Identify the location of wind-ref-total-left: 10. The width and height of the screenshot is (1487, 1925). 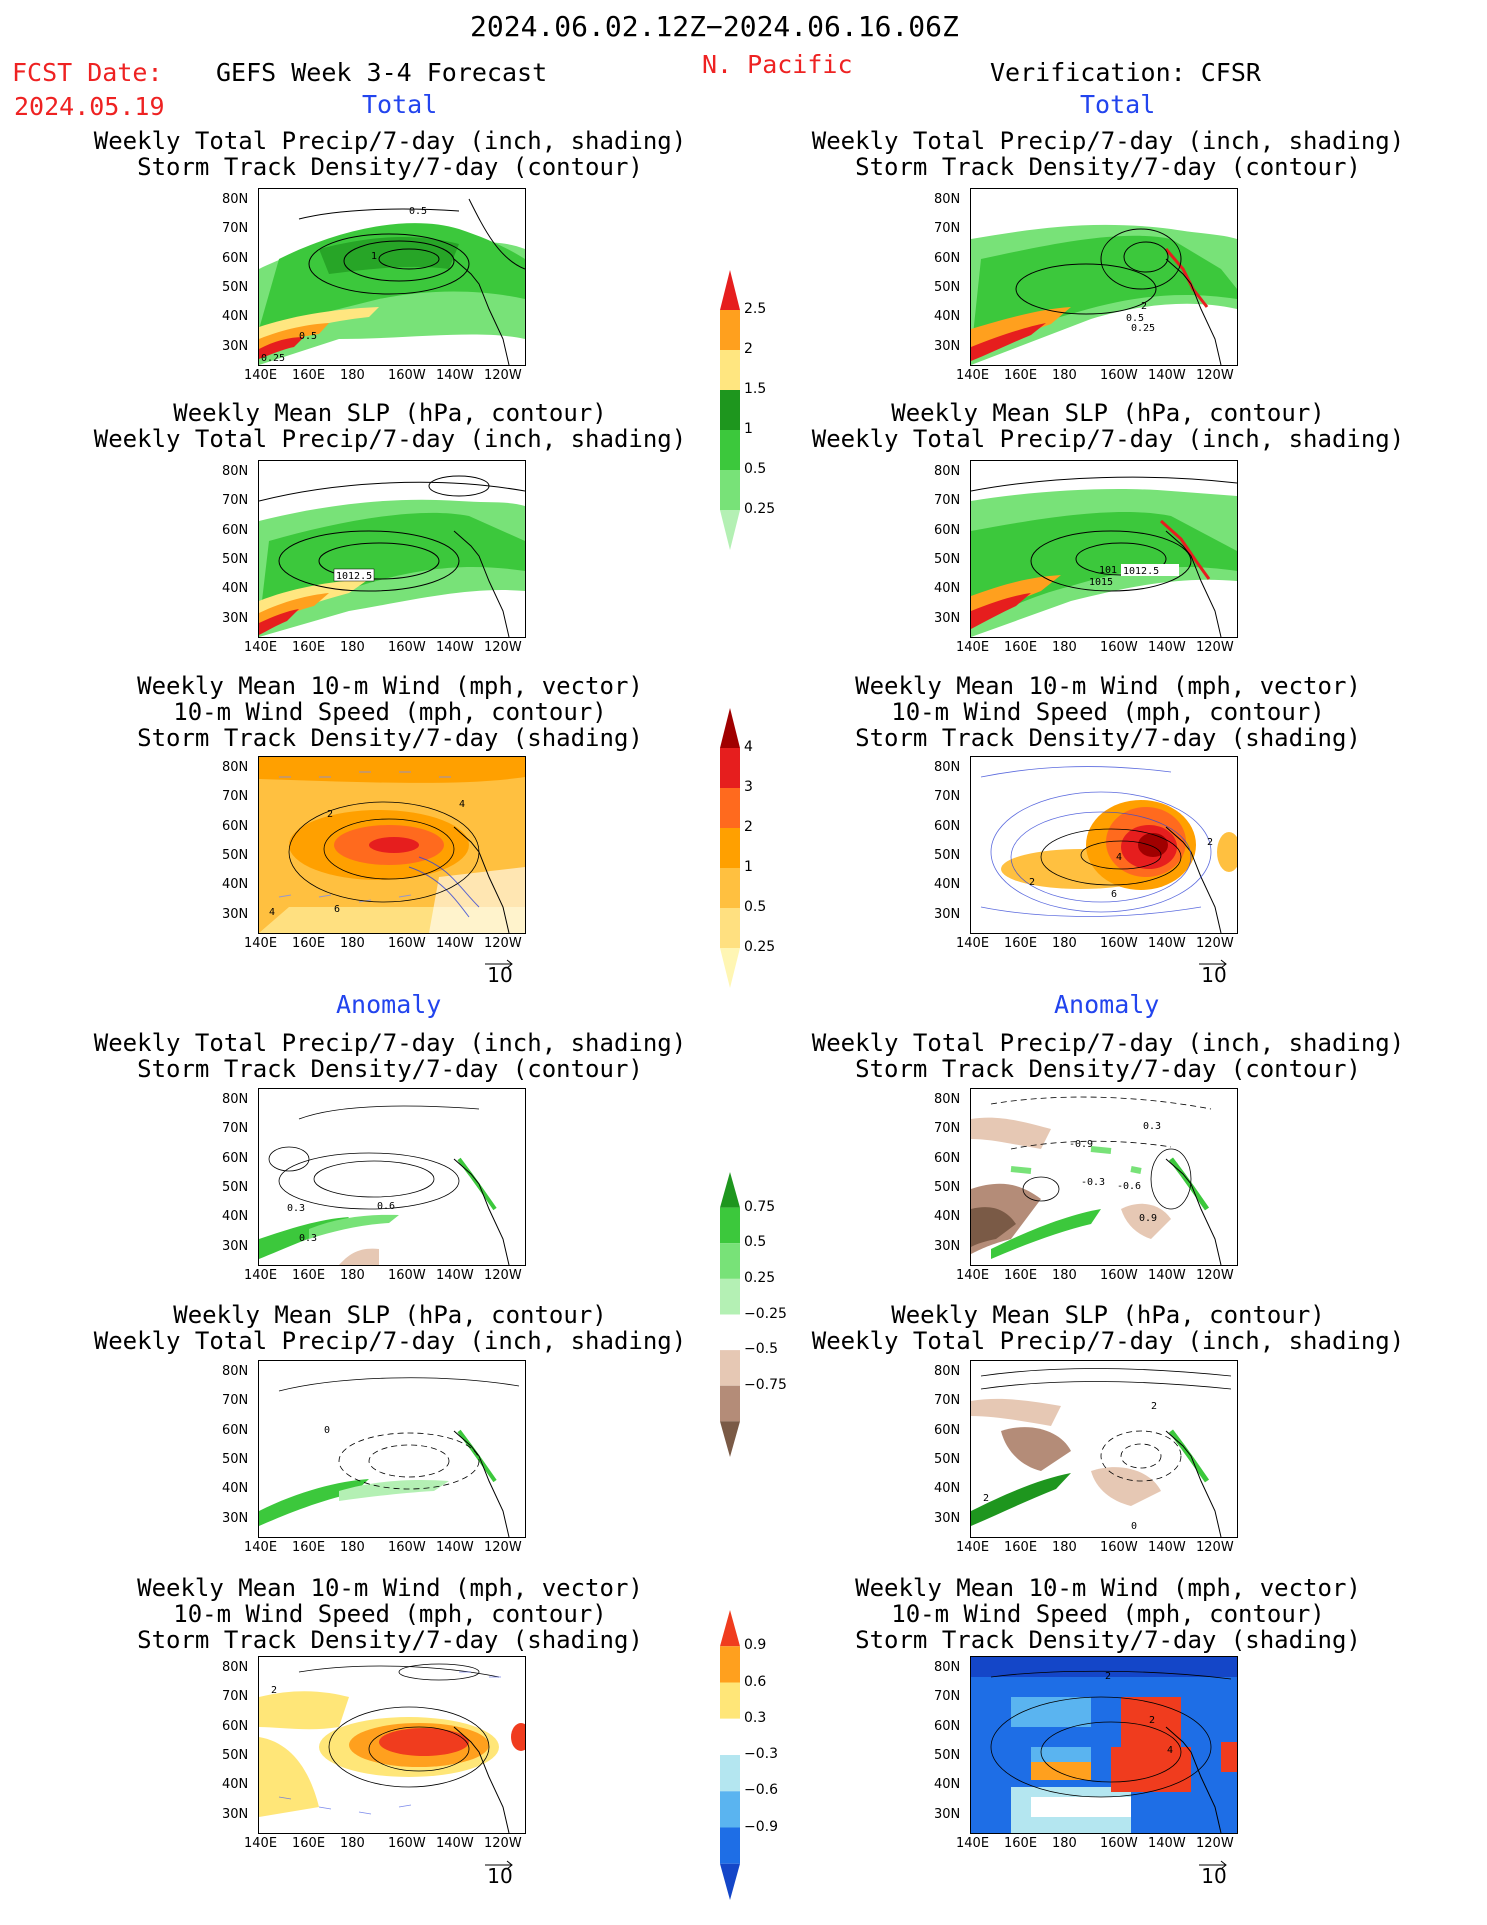
(500, 971).